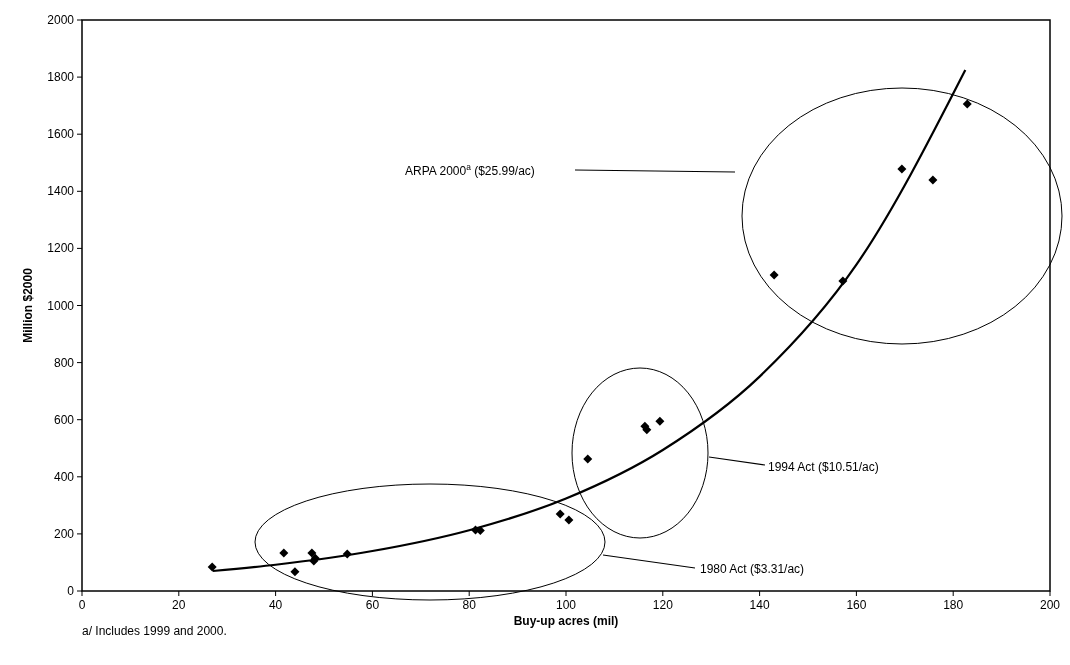 The height and width of the screenshot is (665, 1070). Describe the element at coordinates (470, 170) in the screenshot. I see `annotation: ARPA 2000$^{a}$ ($25.99/ac)` at that location.